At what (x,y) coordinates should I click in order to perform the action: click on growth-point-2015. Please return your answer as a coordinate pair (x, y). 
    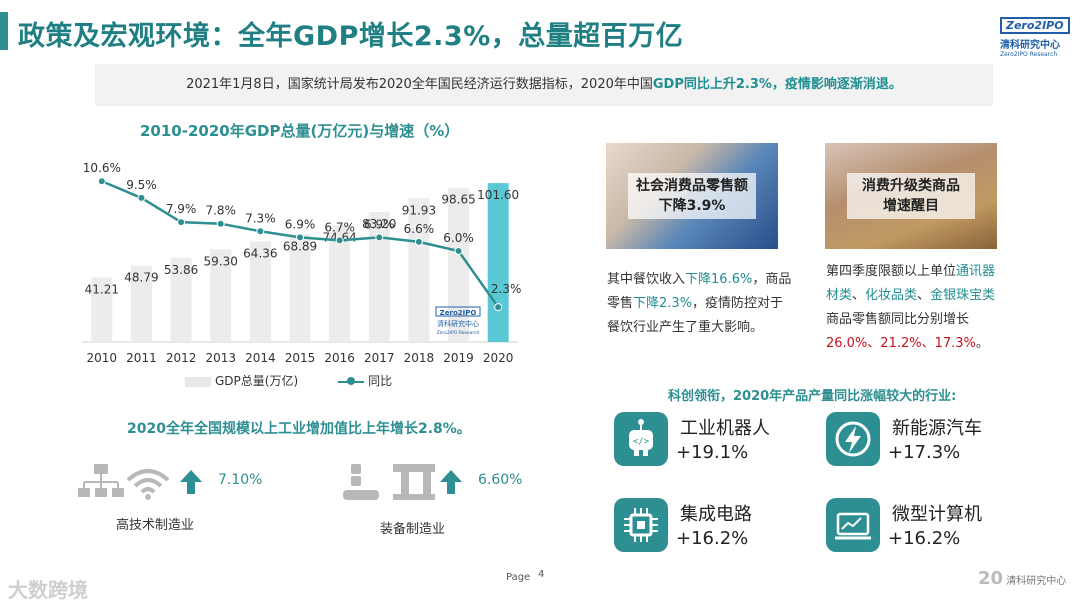
    Looking at the image, I should click on (300, 237).